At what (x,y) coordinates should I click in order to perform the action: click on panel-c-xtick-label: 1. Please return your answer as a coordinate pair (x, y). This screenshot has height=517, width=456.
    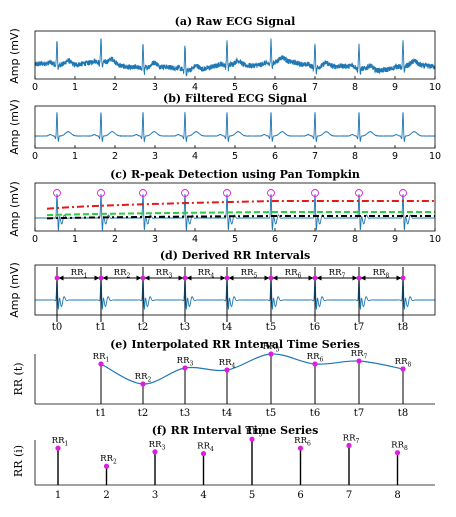
    Looking at the image, I should click on (75, 239).